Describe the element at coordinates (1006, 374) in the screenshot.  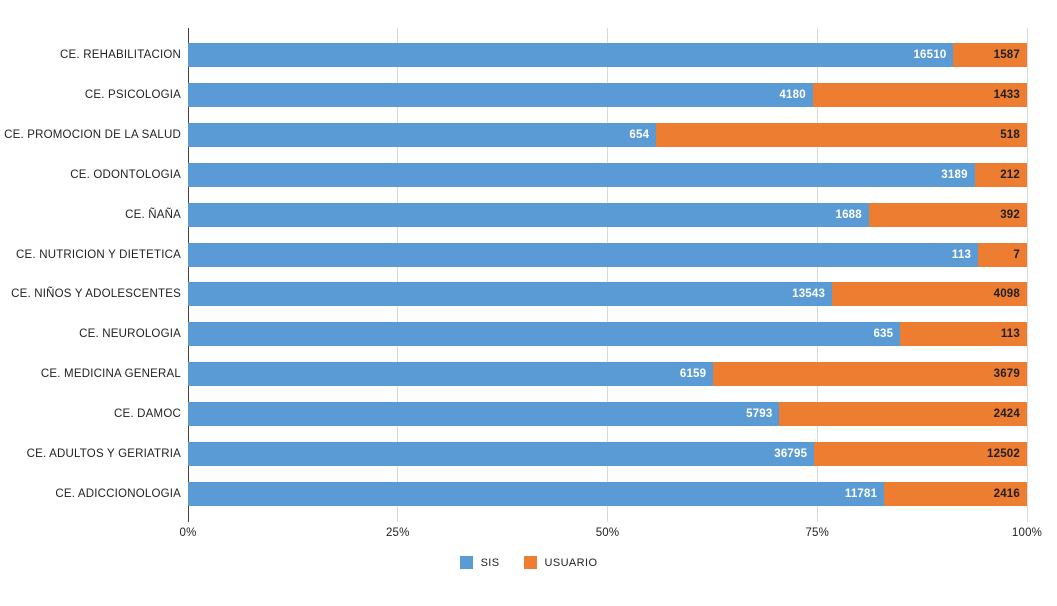
I see `data-label-usuario: 3679` at that location.